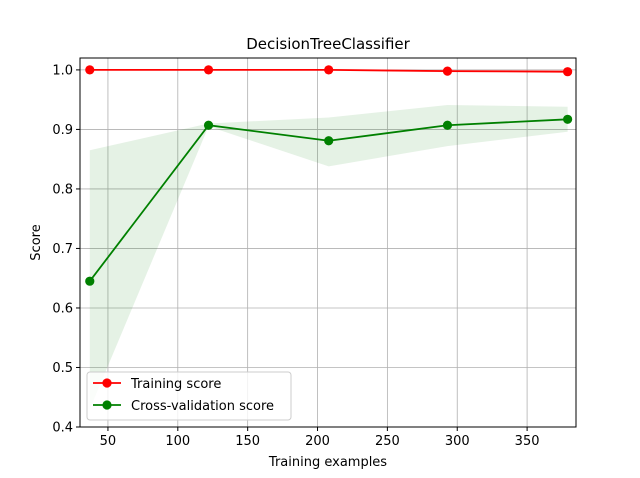 The image size is (640, 478). I want to click on legend-marker-training, so click(107, 383).